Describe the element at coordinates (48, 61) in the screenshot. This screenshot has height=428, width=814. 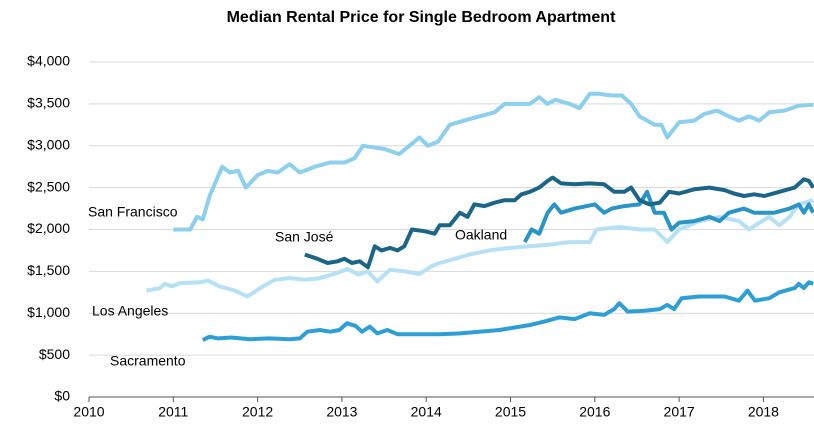
I see `y-tick-label: $4,000` at that location.